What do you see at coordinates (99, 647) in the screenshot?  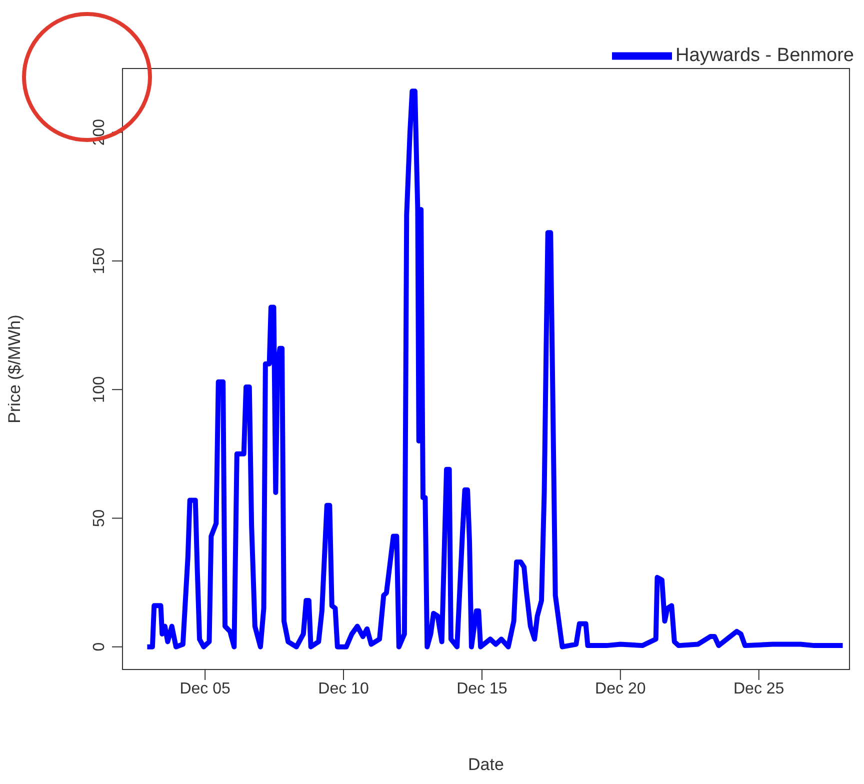 I see `y-tick-label: 0` at bounding box center [99, 647].